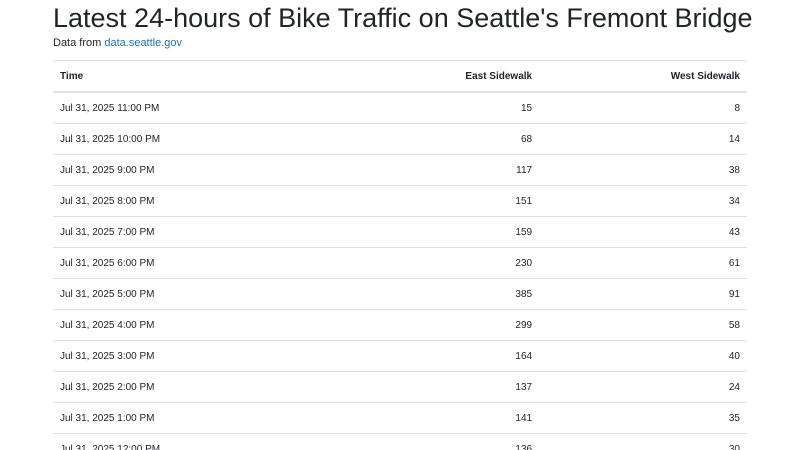  What do you see at coordinates (438, 356) in the screenshot?
I see `east-sidewalk-cell: 164` at bounding box center [438, 356].